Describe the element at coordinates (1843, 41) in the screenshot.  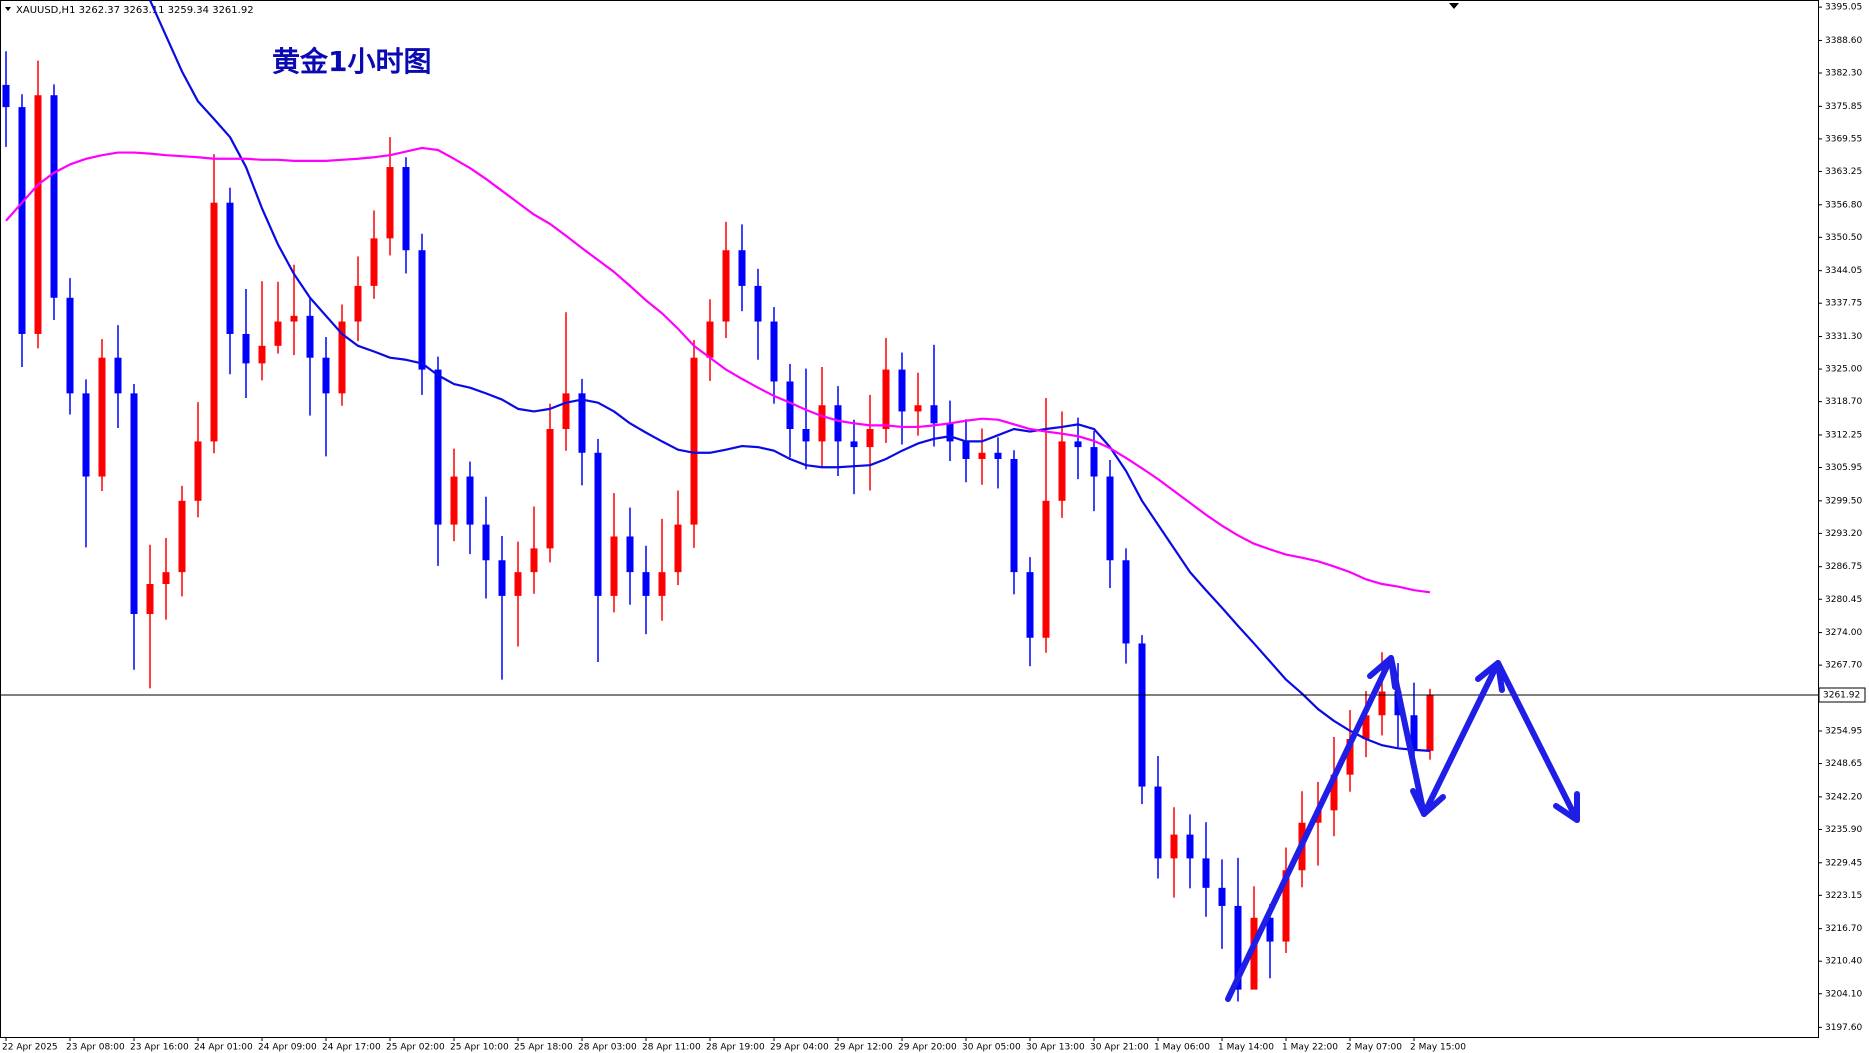
I see `y-tick-label: 3388.60` at that location.